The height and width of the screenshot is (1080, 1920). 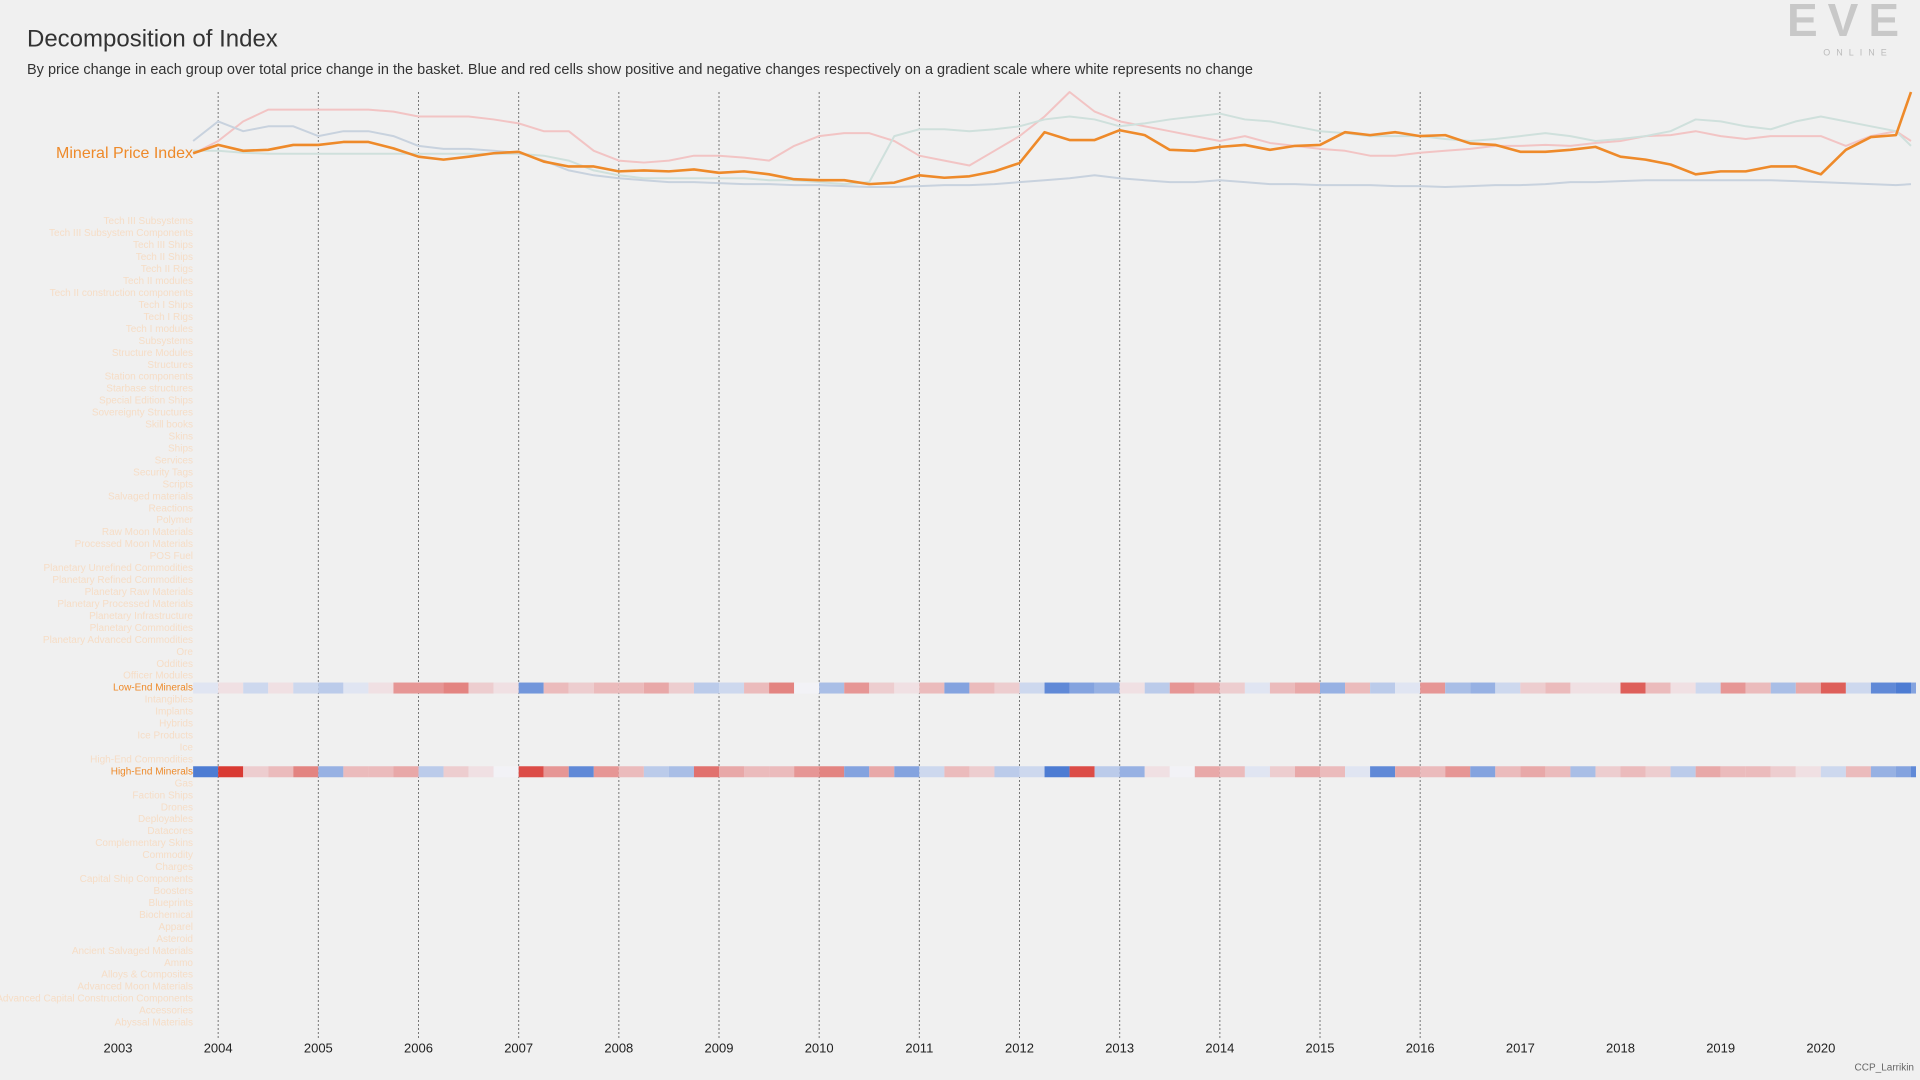 I want to click on row-label: Ice, so click(x=187, y=747).